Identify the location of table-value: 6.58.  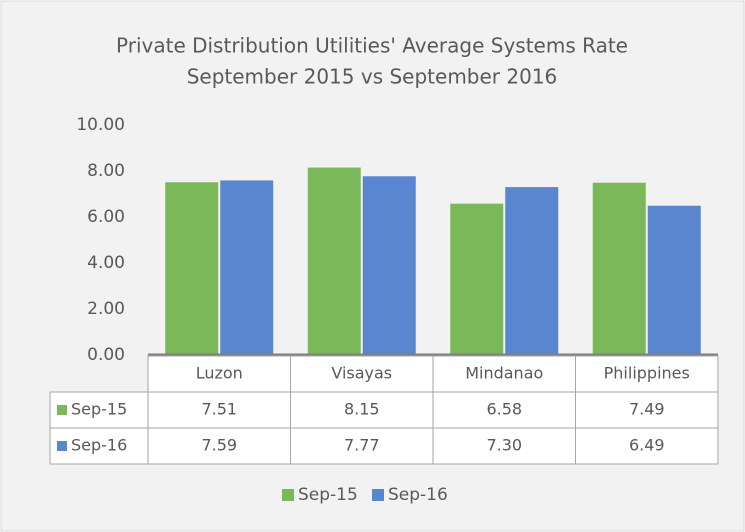
(504, 409).